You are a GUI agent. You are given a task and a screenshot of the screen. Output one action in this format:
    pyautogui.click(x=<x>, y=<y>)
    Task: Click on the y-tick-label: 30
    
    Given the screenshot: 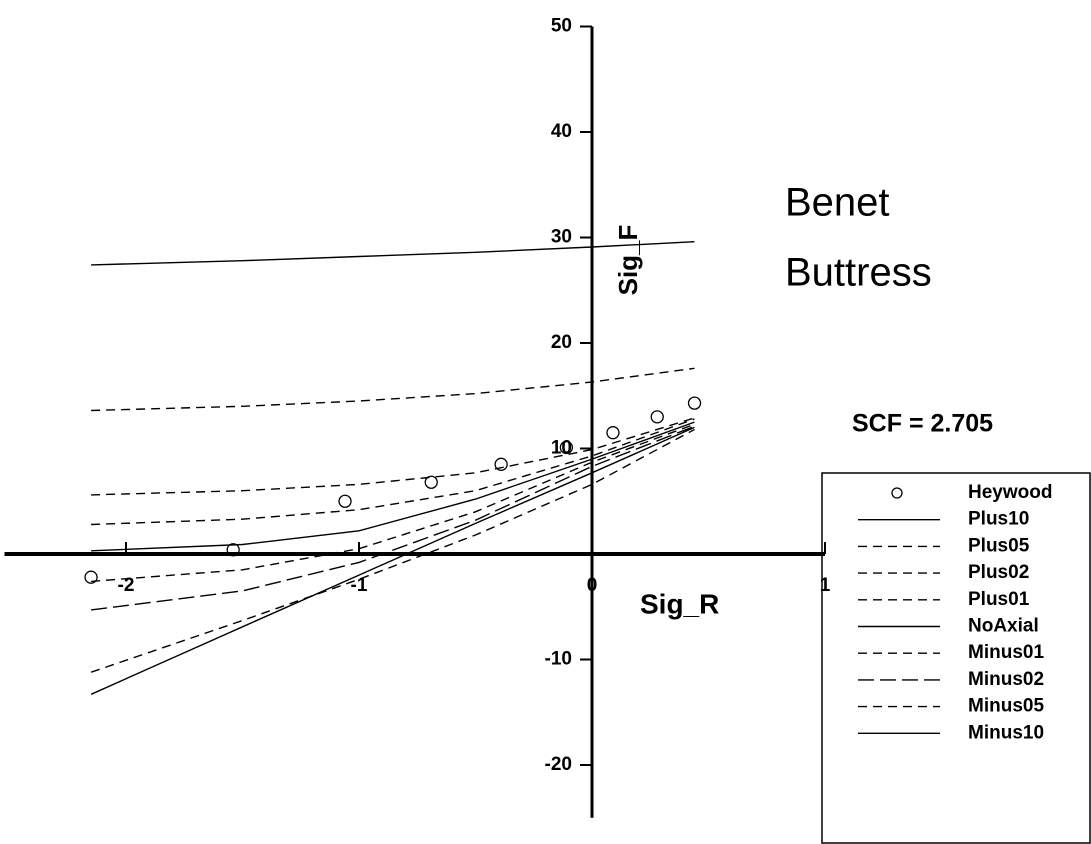 What is the action you would take?
    pyautogui.click(x=561, y=237)
    